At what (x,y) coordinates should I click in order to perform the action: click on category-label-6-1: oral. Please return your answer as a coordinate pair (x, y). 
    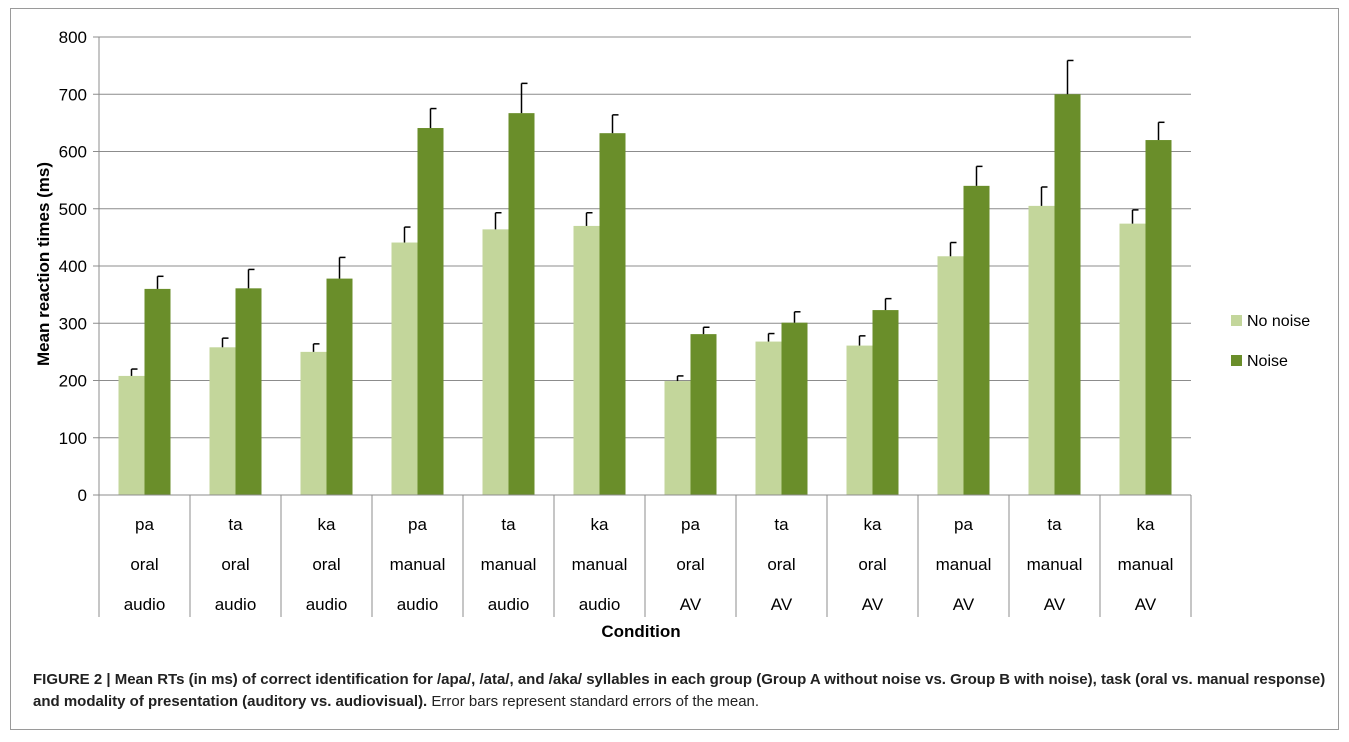
    Looking at the image, I should click on (690, 564).